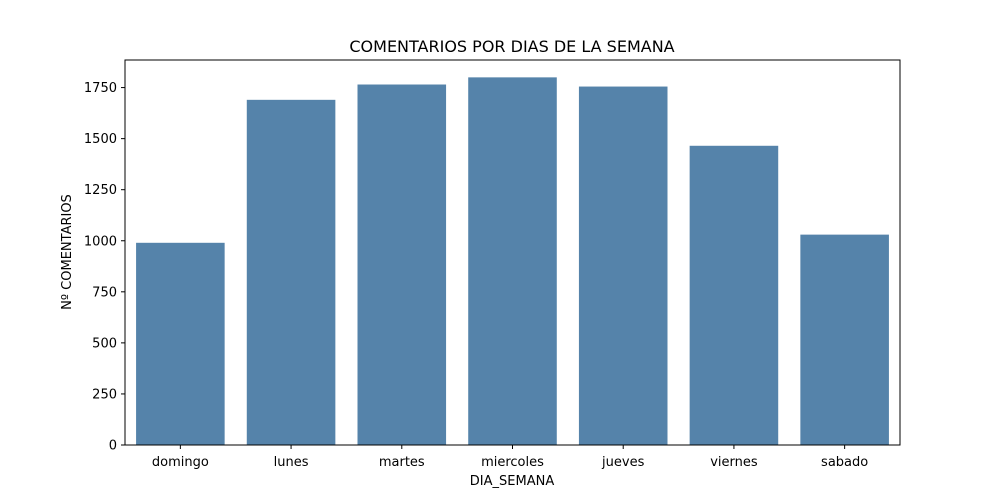 This screenshot has width=1000, height=500. What do you see at coordinates (67, 252) in the screenshot?
I see `y-axis-label: Nº COMENTARIOS` at bounding box center [67, 252].